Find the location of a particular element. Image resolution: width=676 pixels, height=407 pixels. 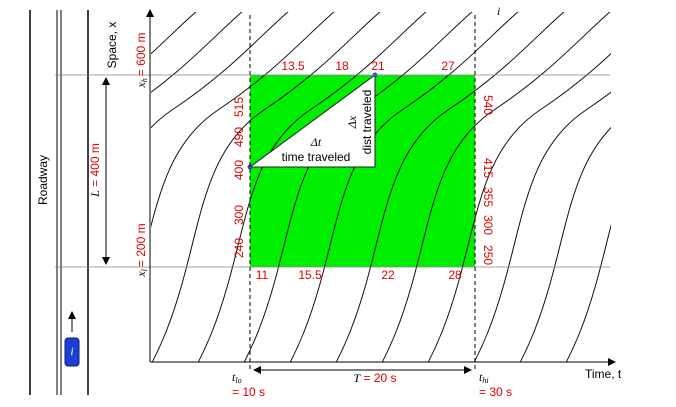

dx-text: dist traveled is located at coordinates (367, 122).